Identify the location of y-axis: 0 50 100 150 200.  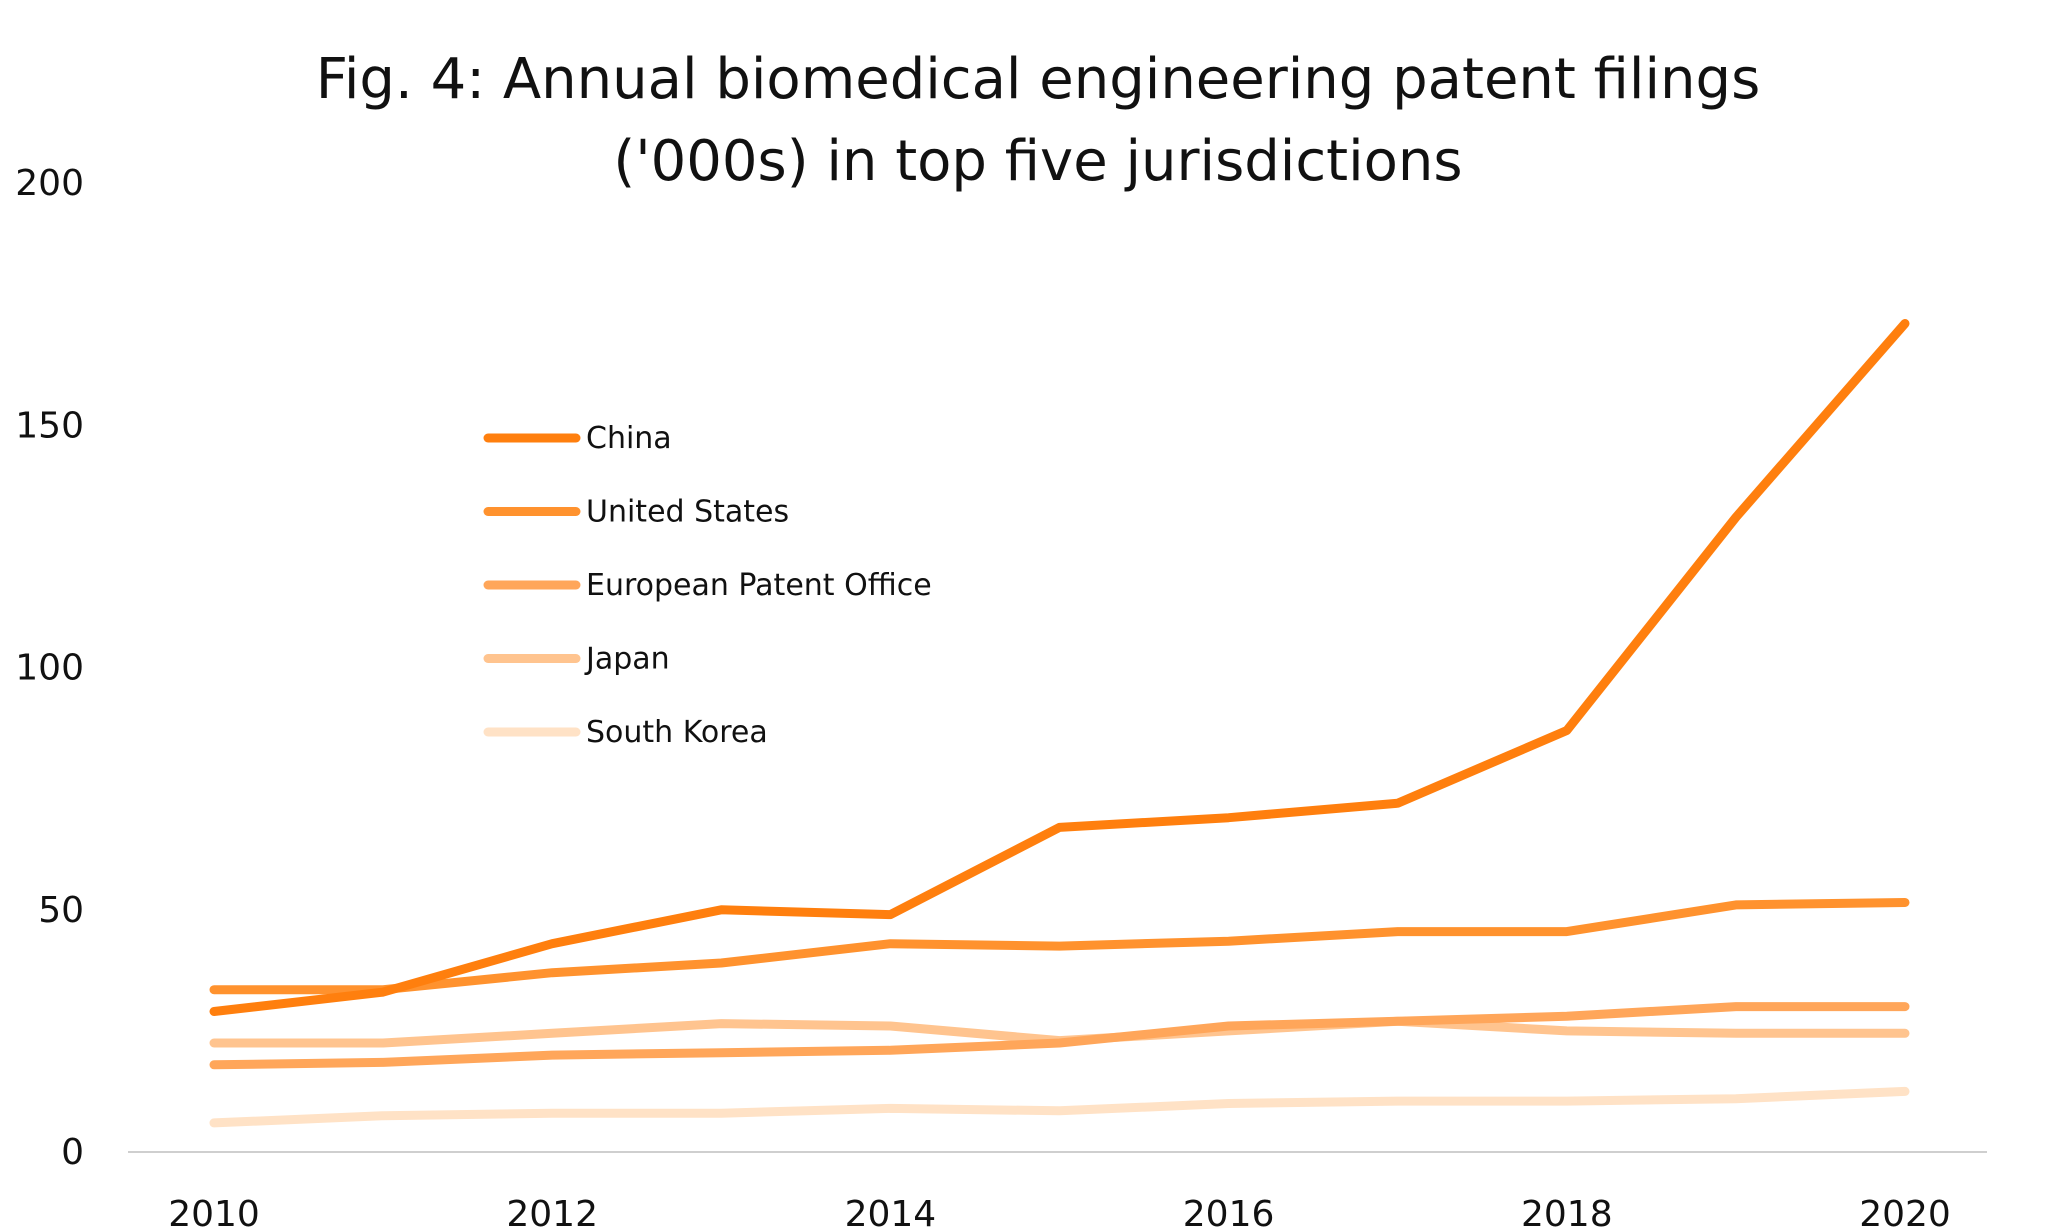
(49, 668).